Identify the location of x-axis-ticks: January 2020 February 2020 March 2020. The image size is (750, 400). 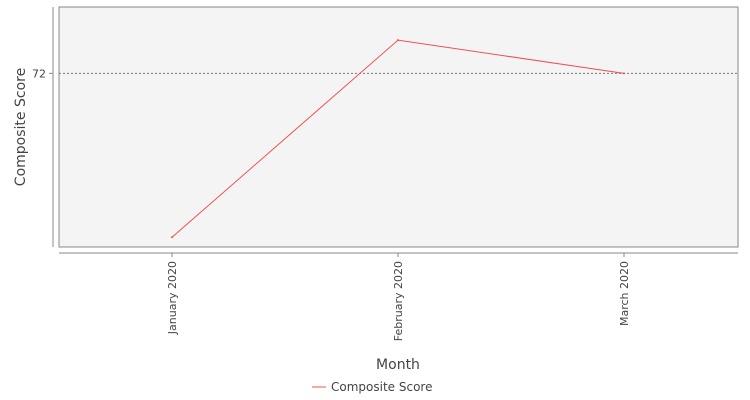
(398, 297).